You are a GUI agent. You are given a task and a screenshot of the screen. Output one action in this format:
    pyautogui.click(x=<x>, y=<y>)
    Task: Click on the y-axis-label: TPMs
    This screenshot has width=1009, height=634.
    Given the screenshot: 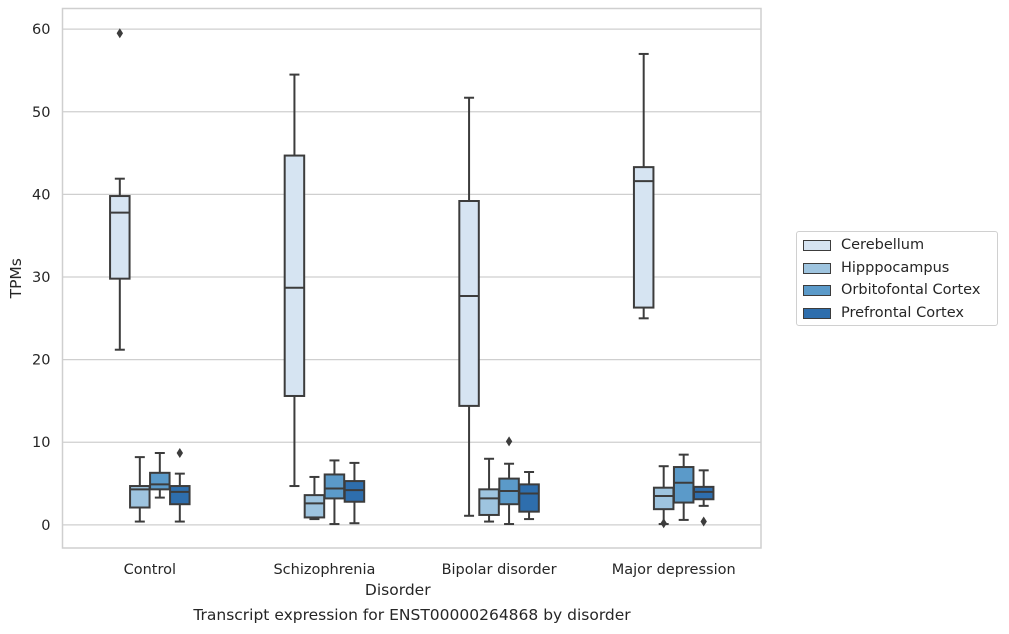 What is the action you would take?
    pyautogui.click(x=16, y=278)
    